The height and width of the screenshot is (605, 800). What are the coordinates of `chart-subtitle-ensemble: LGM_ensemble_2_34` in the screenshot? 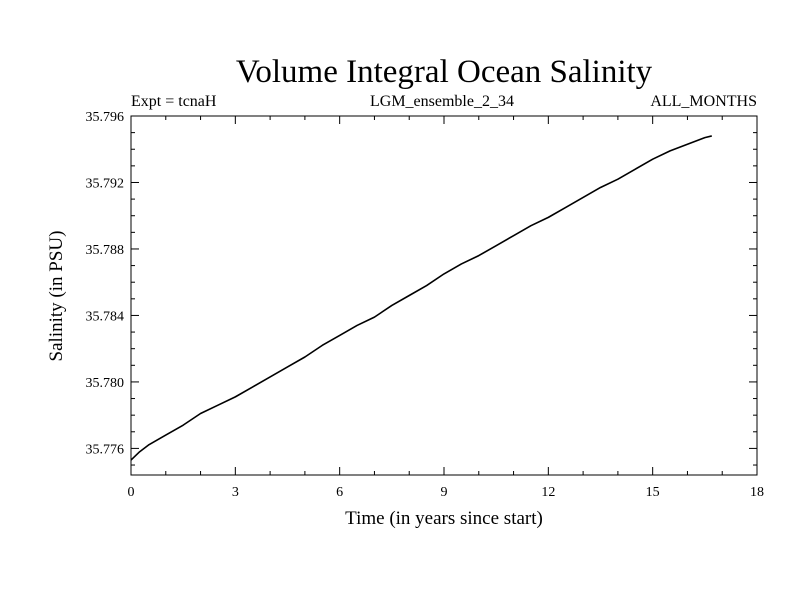 It's located at (442, 101).